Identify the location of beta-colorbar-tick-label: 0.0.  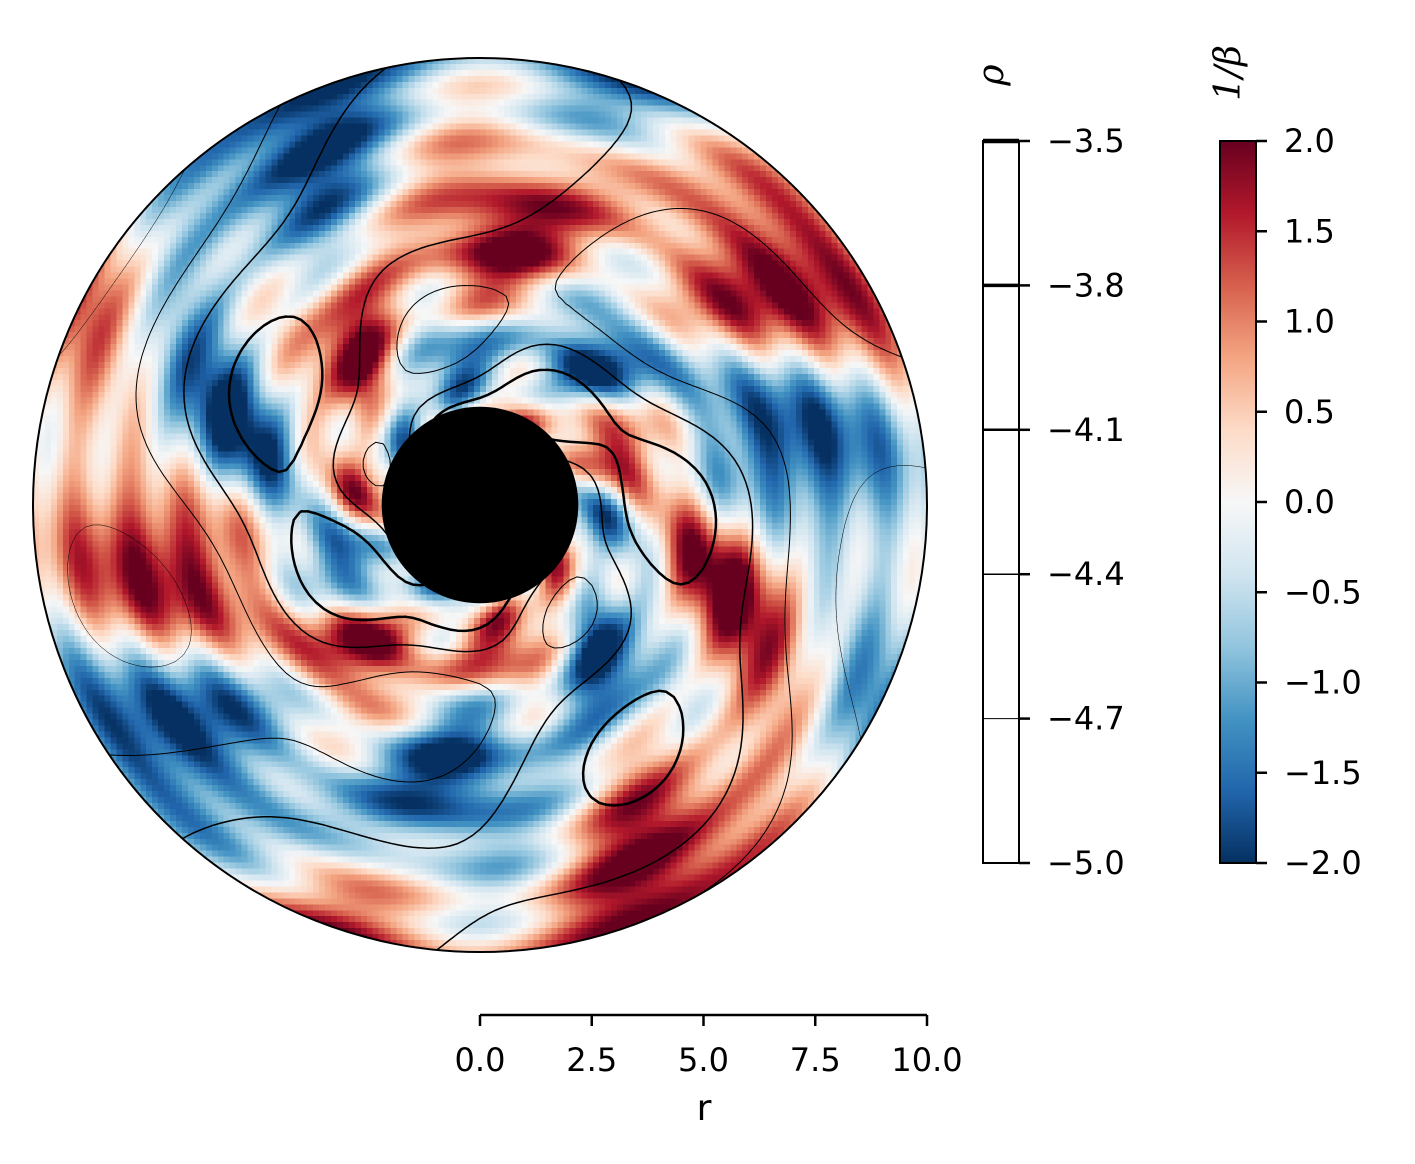
(1309, 502).